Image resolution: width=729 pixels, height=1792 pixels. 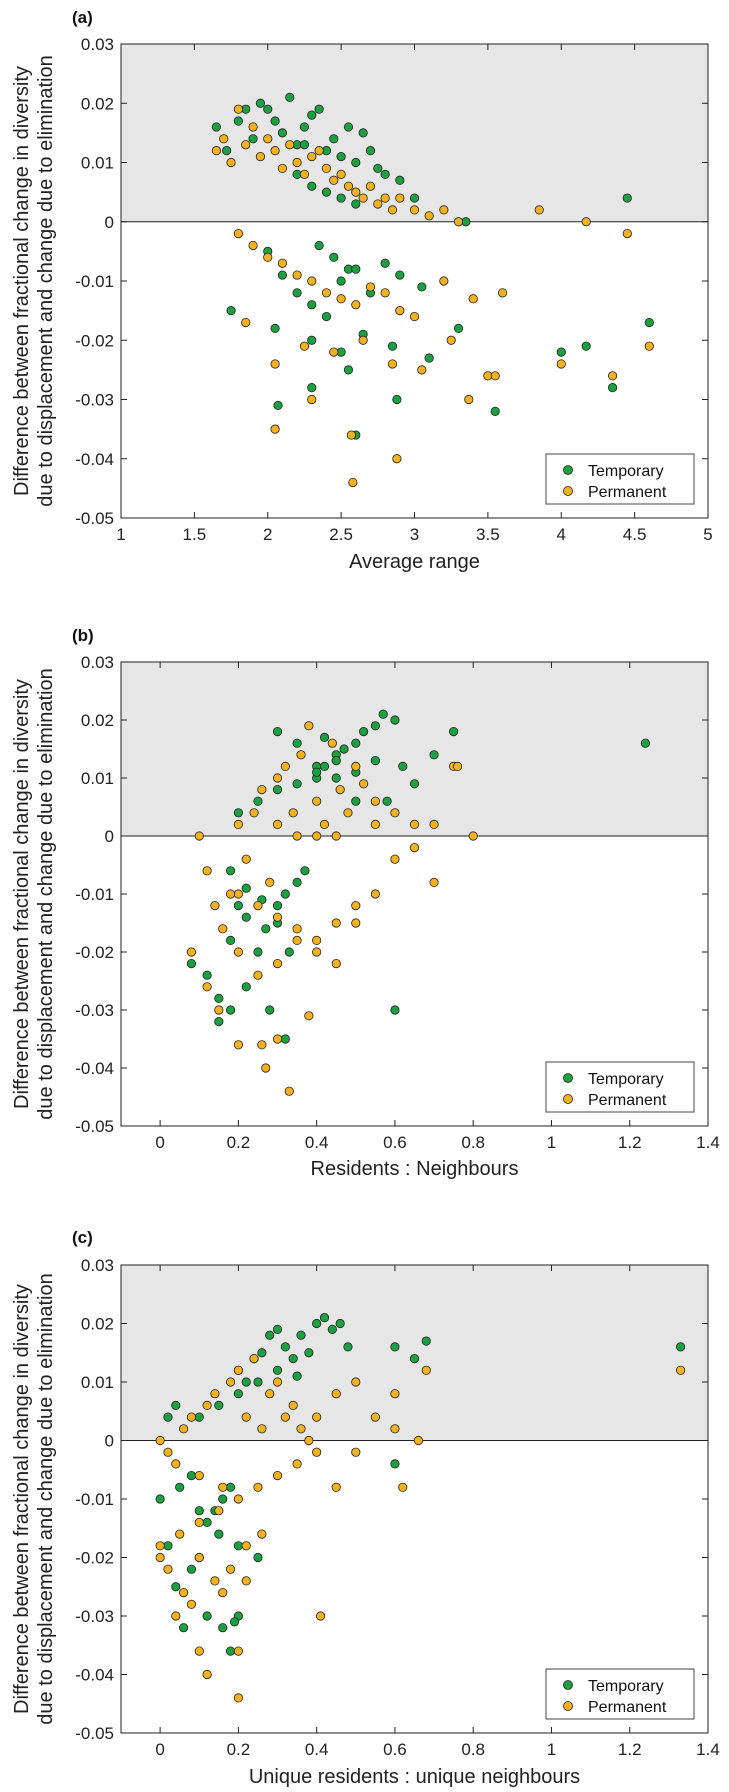 I want to click on x-tick-label: 1.2, so click(x=630, y=1749).